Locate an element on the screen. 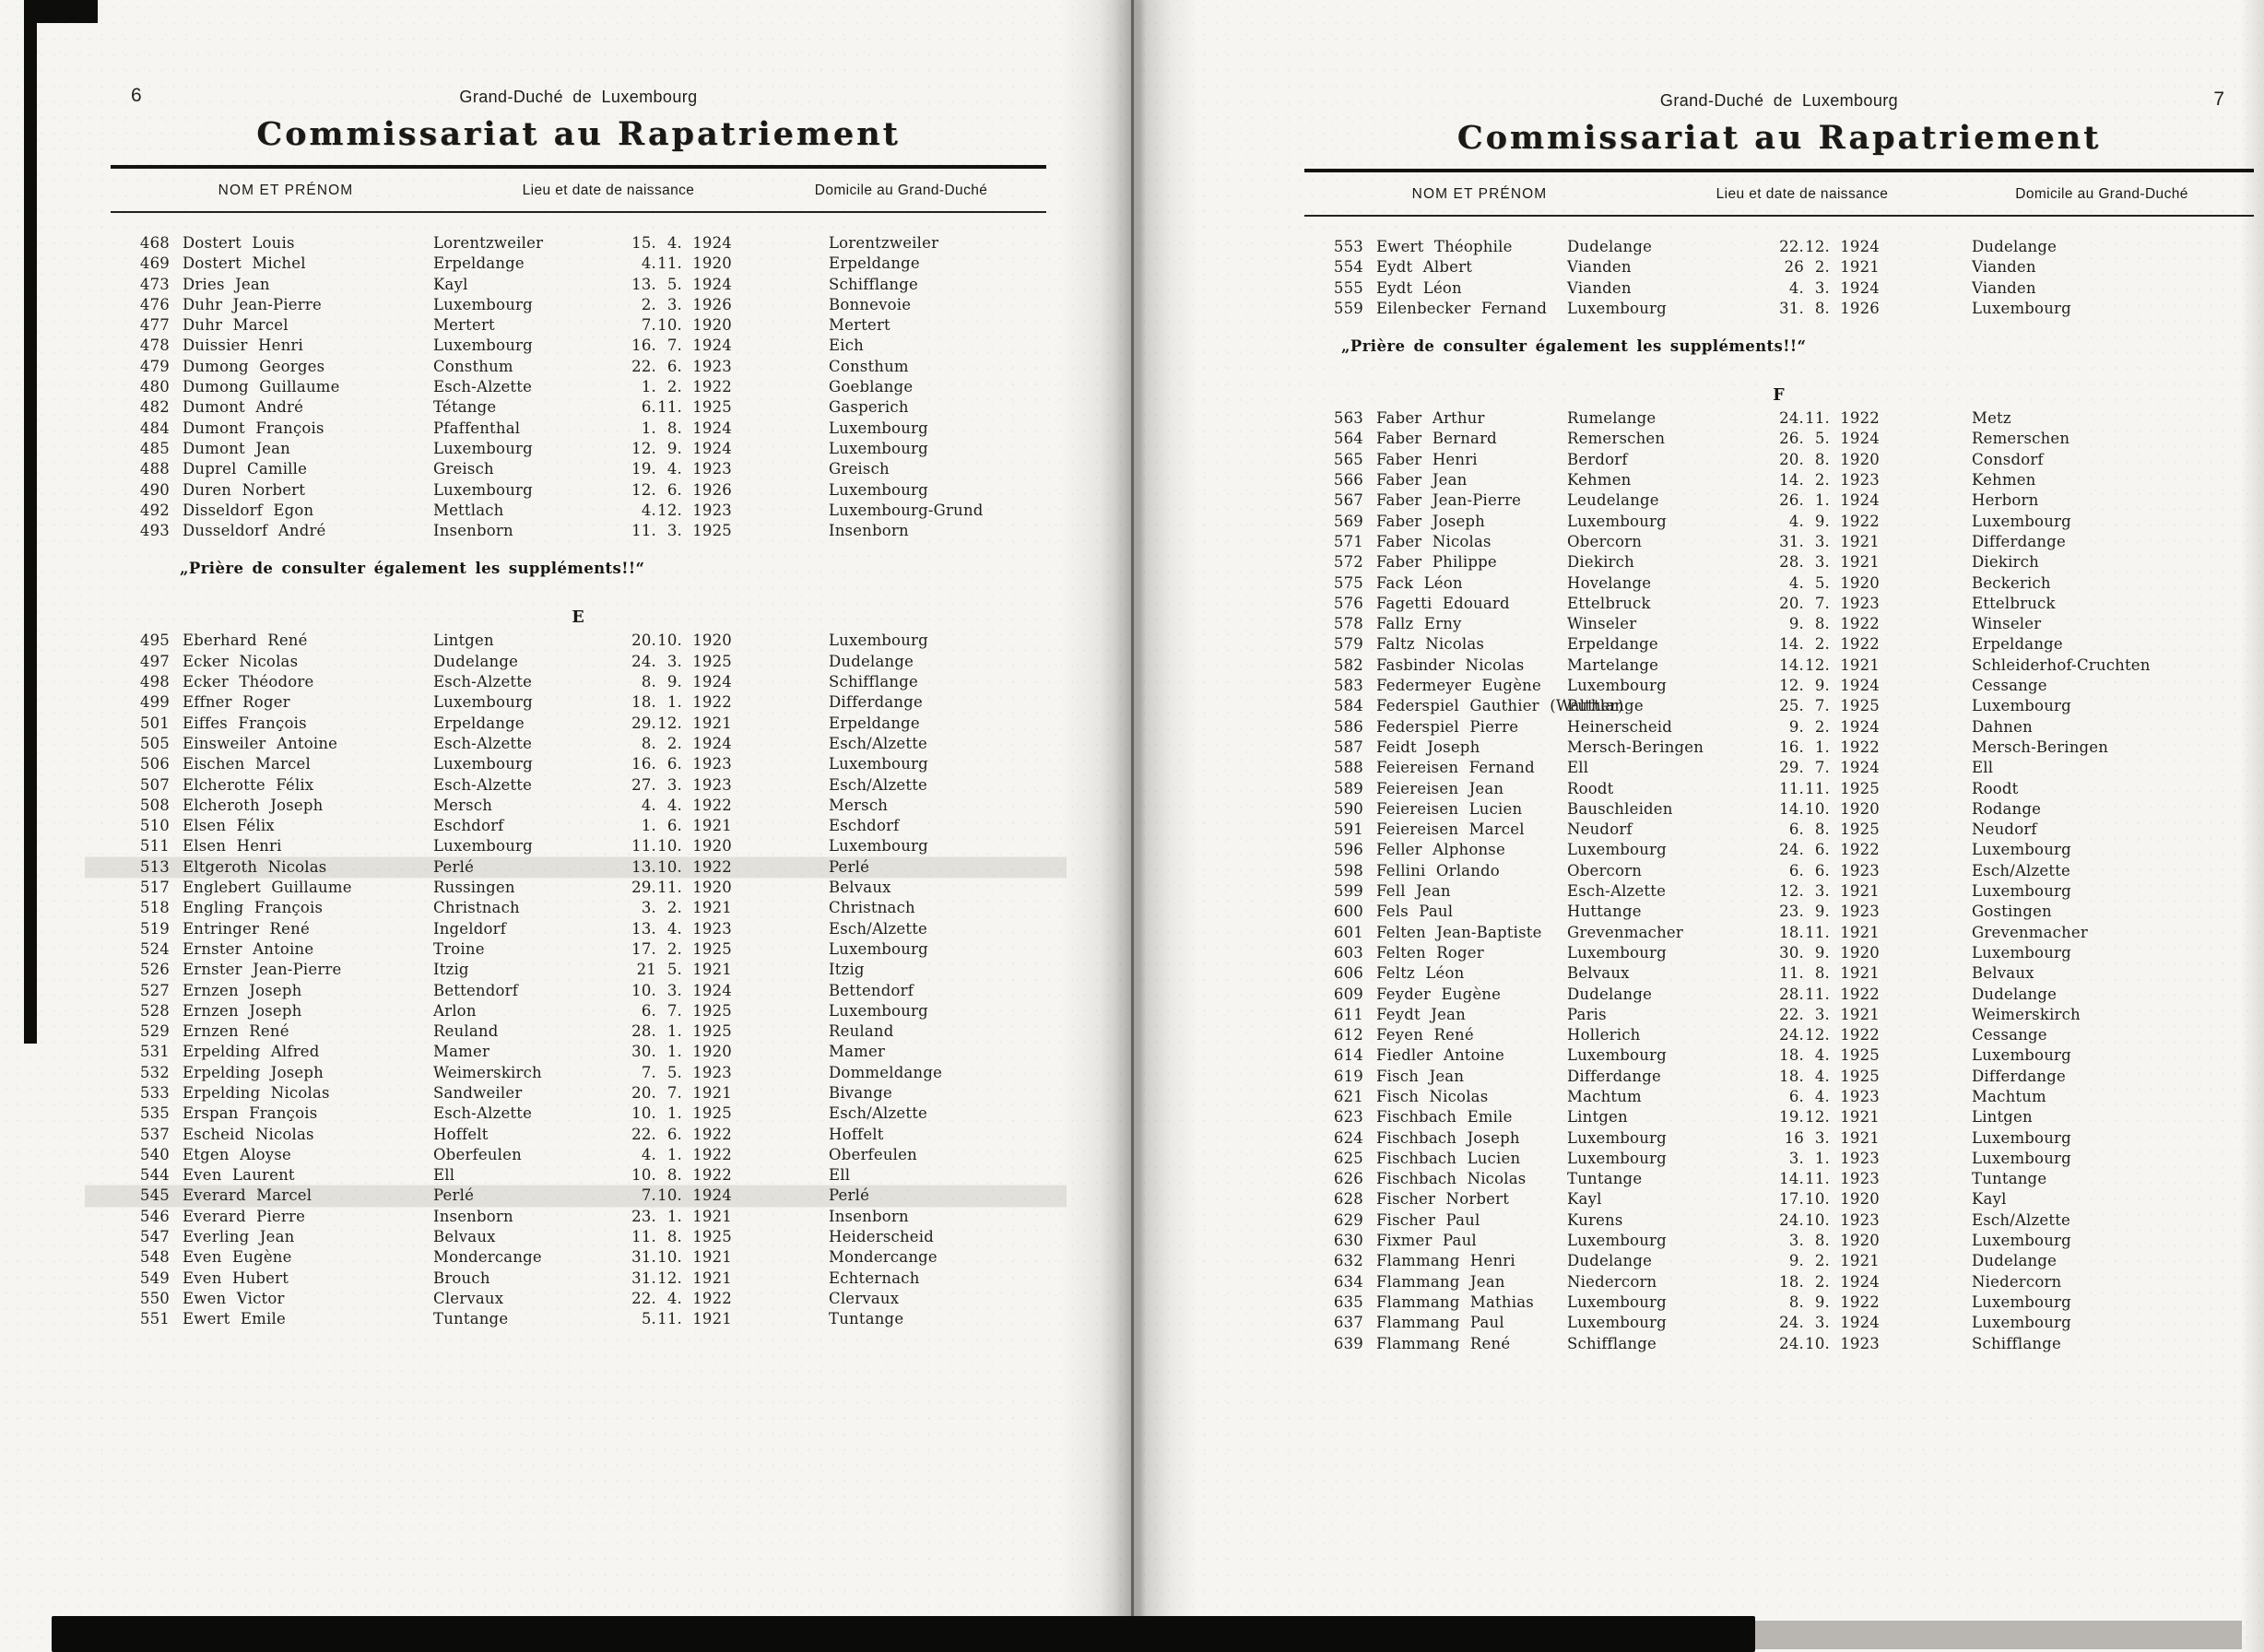  row-domicile: Tuntange is located at coordinates (866, 1319).